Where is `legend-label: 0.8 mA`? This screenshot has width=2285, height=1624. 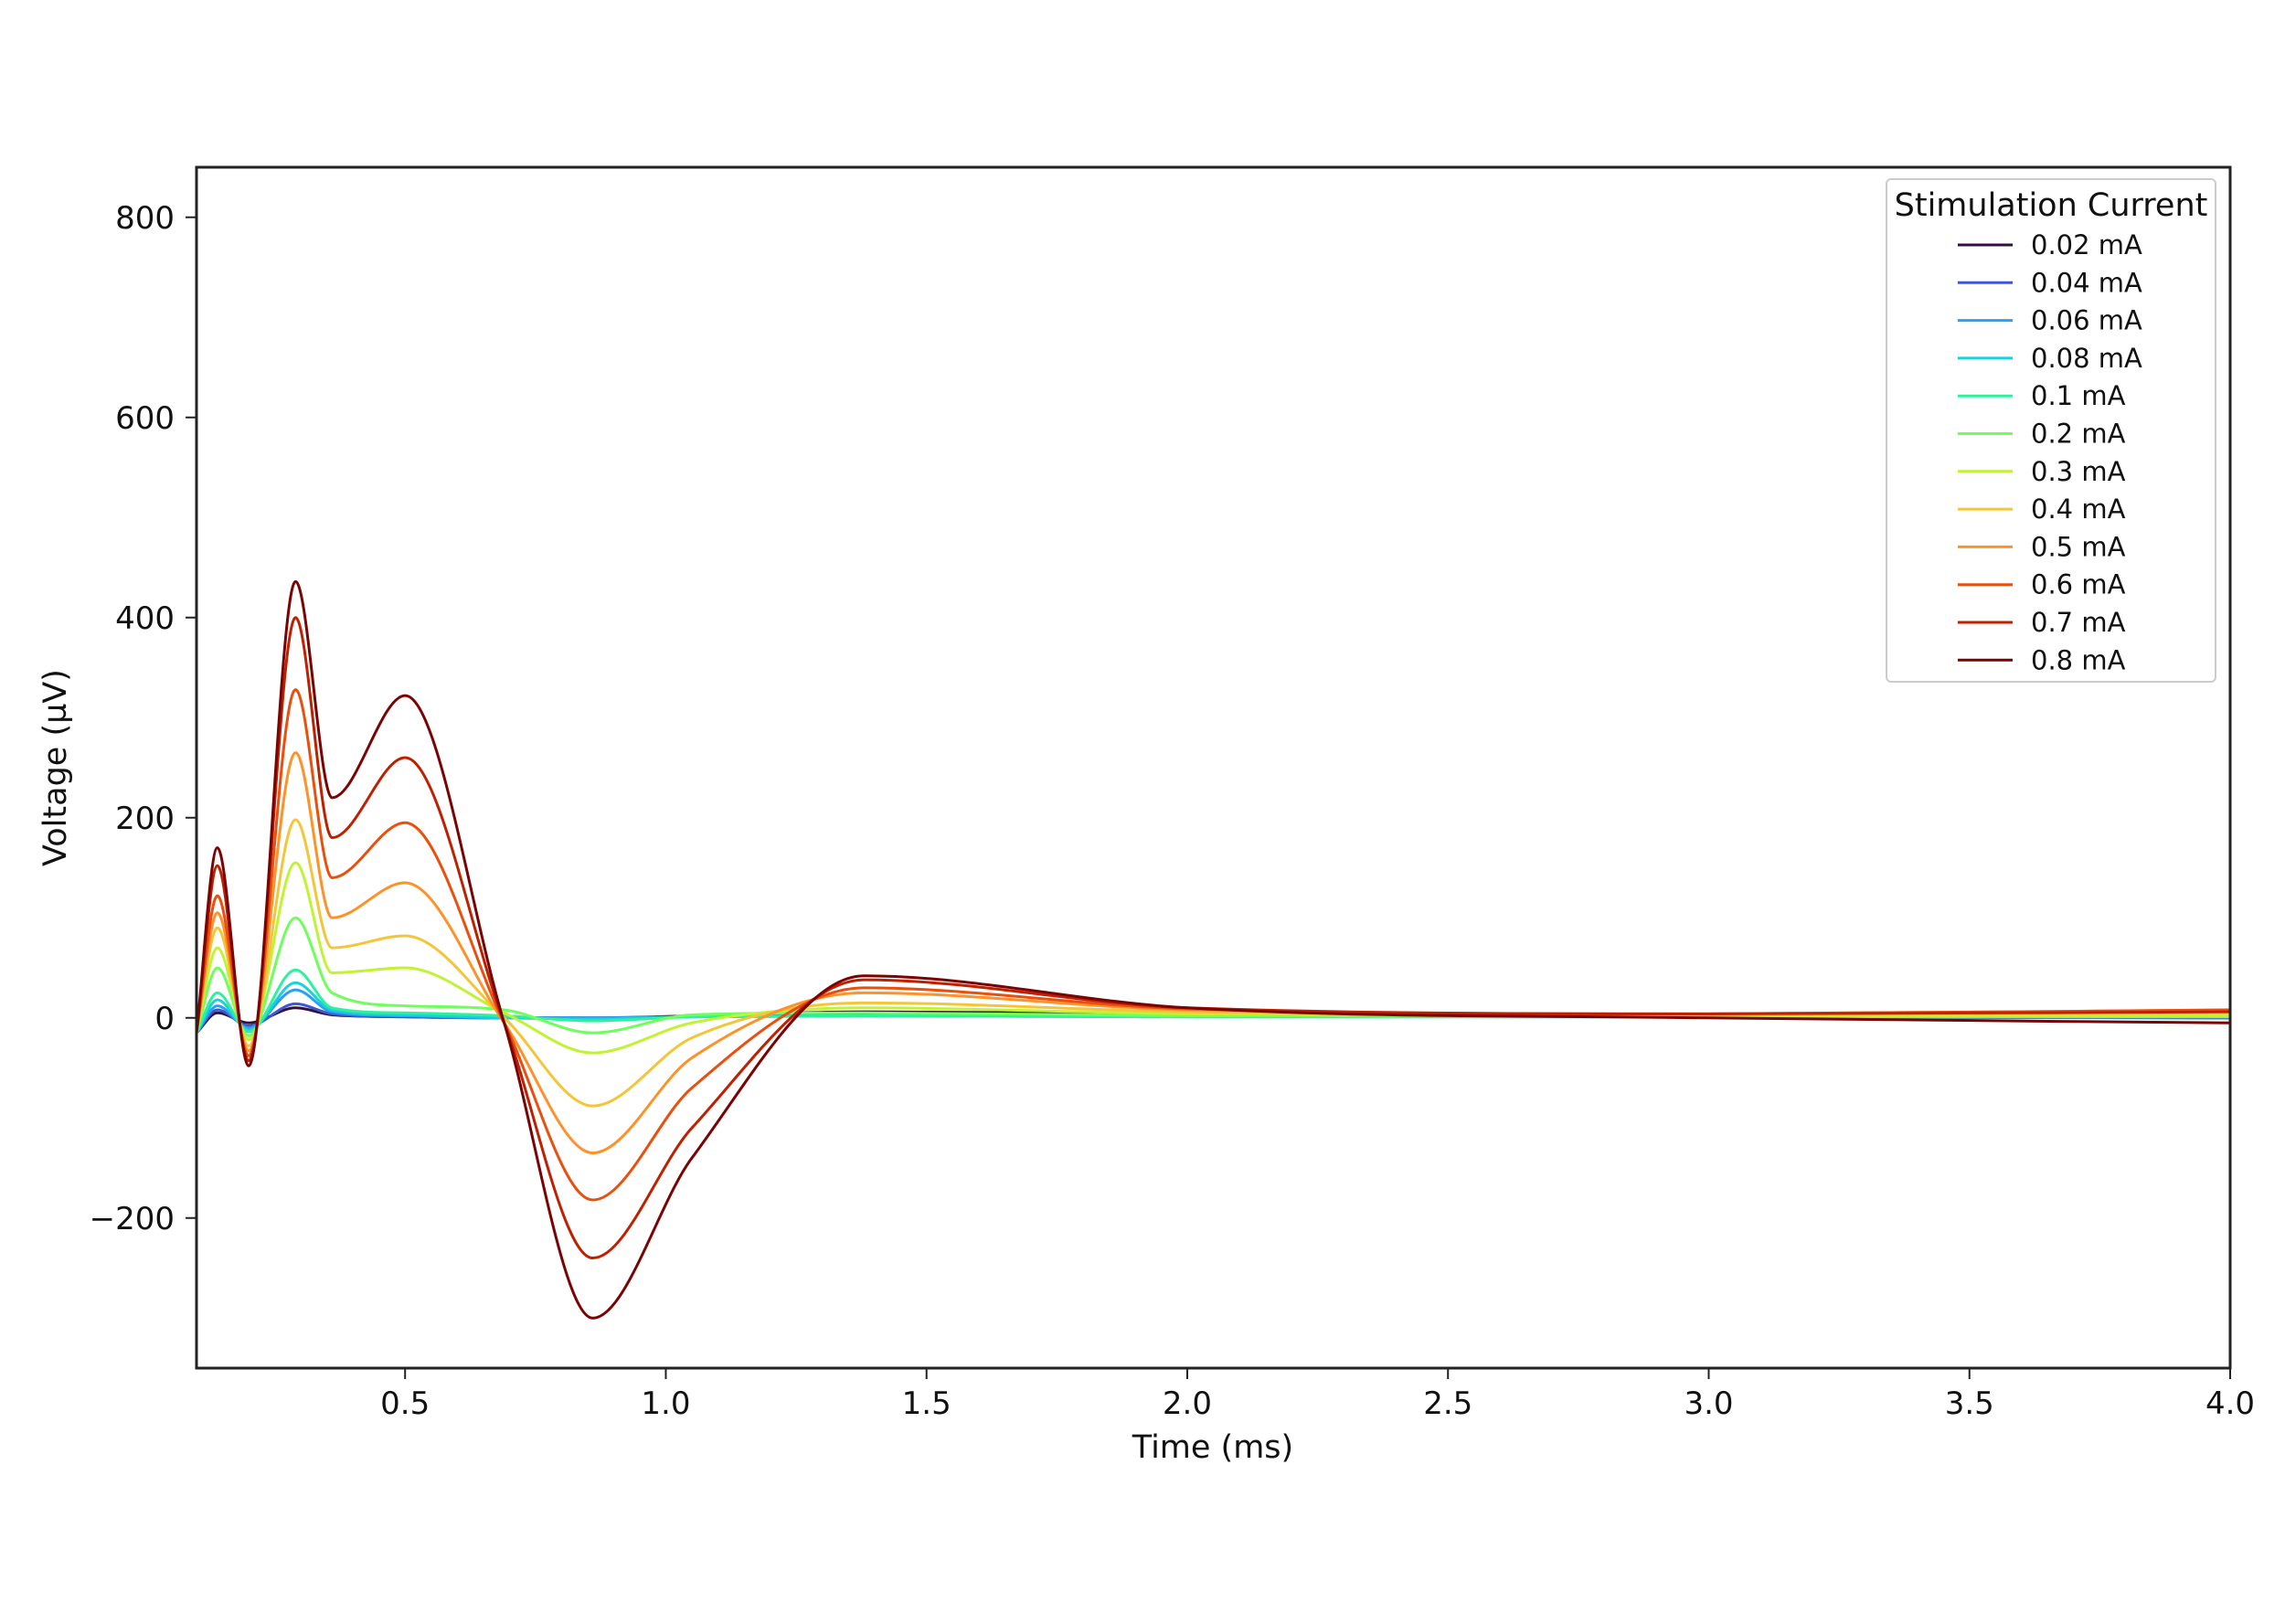 legend-label: 0.8 mA is located at coordinates (2078, 660).